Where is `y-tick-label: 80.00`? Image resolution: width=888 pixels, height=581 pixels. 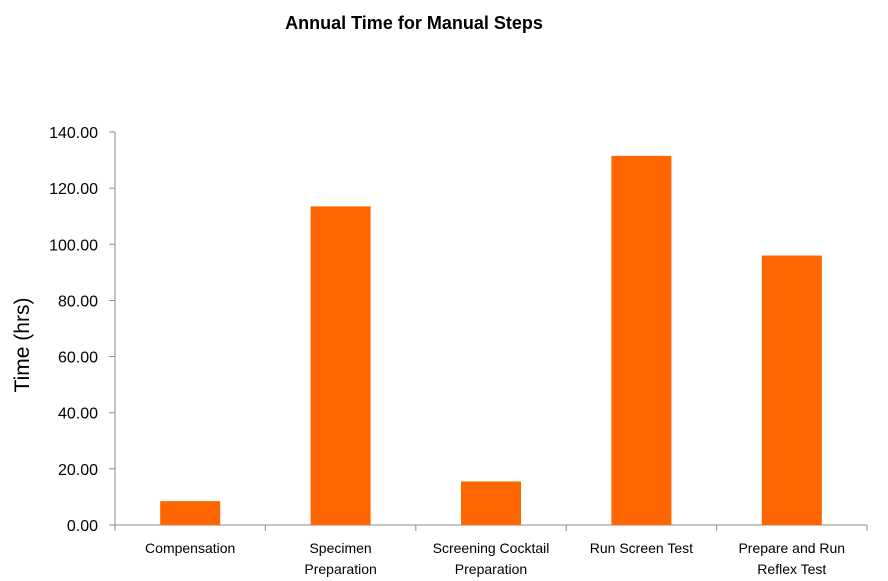 y-tick-label: 80.00 is located at coordinates (78, 301).